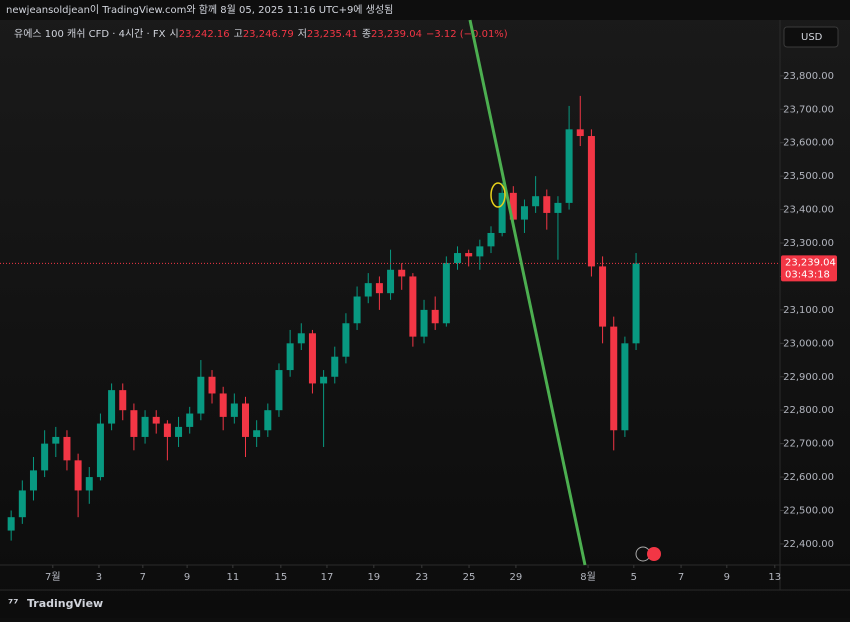 This screenshot has height=622, width=850. What do you see at coordinates (327, 577) in the screenshot?
I see `x-tick-label: 17` at bounding box center [327, 577].